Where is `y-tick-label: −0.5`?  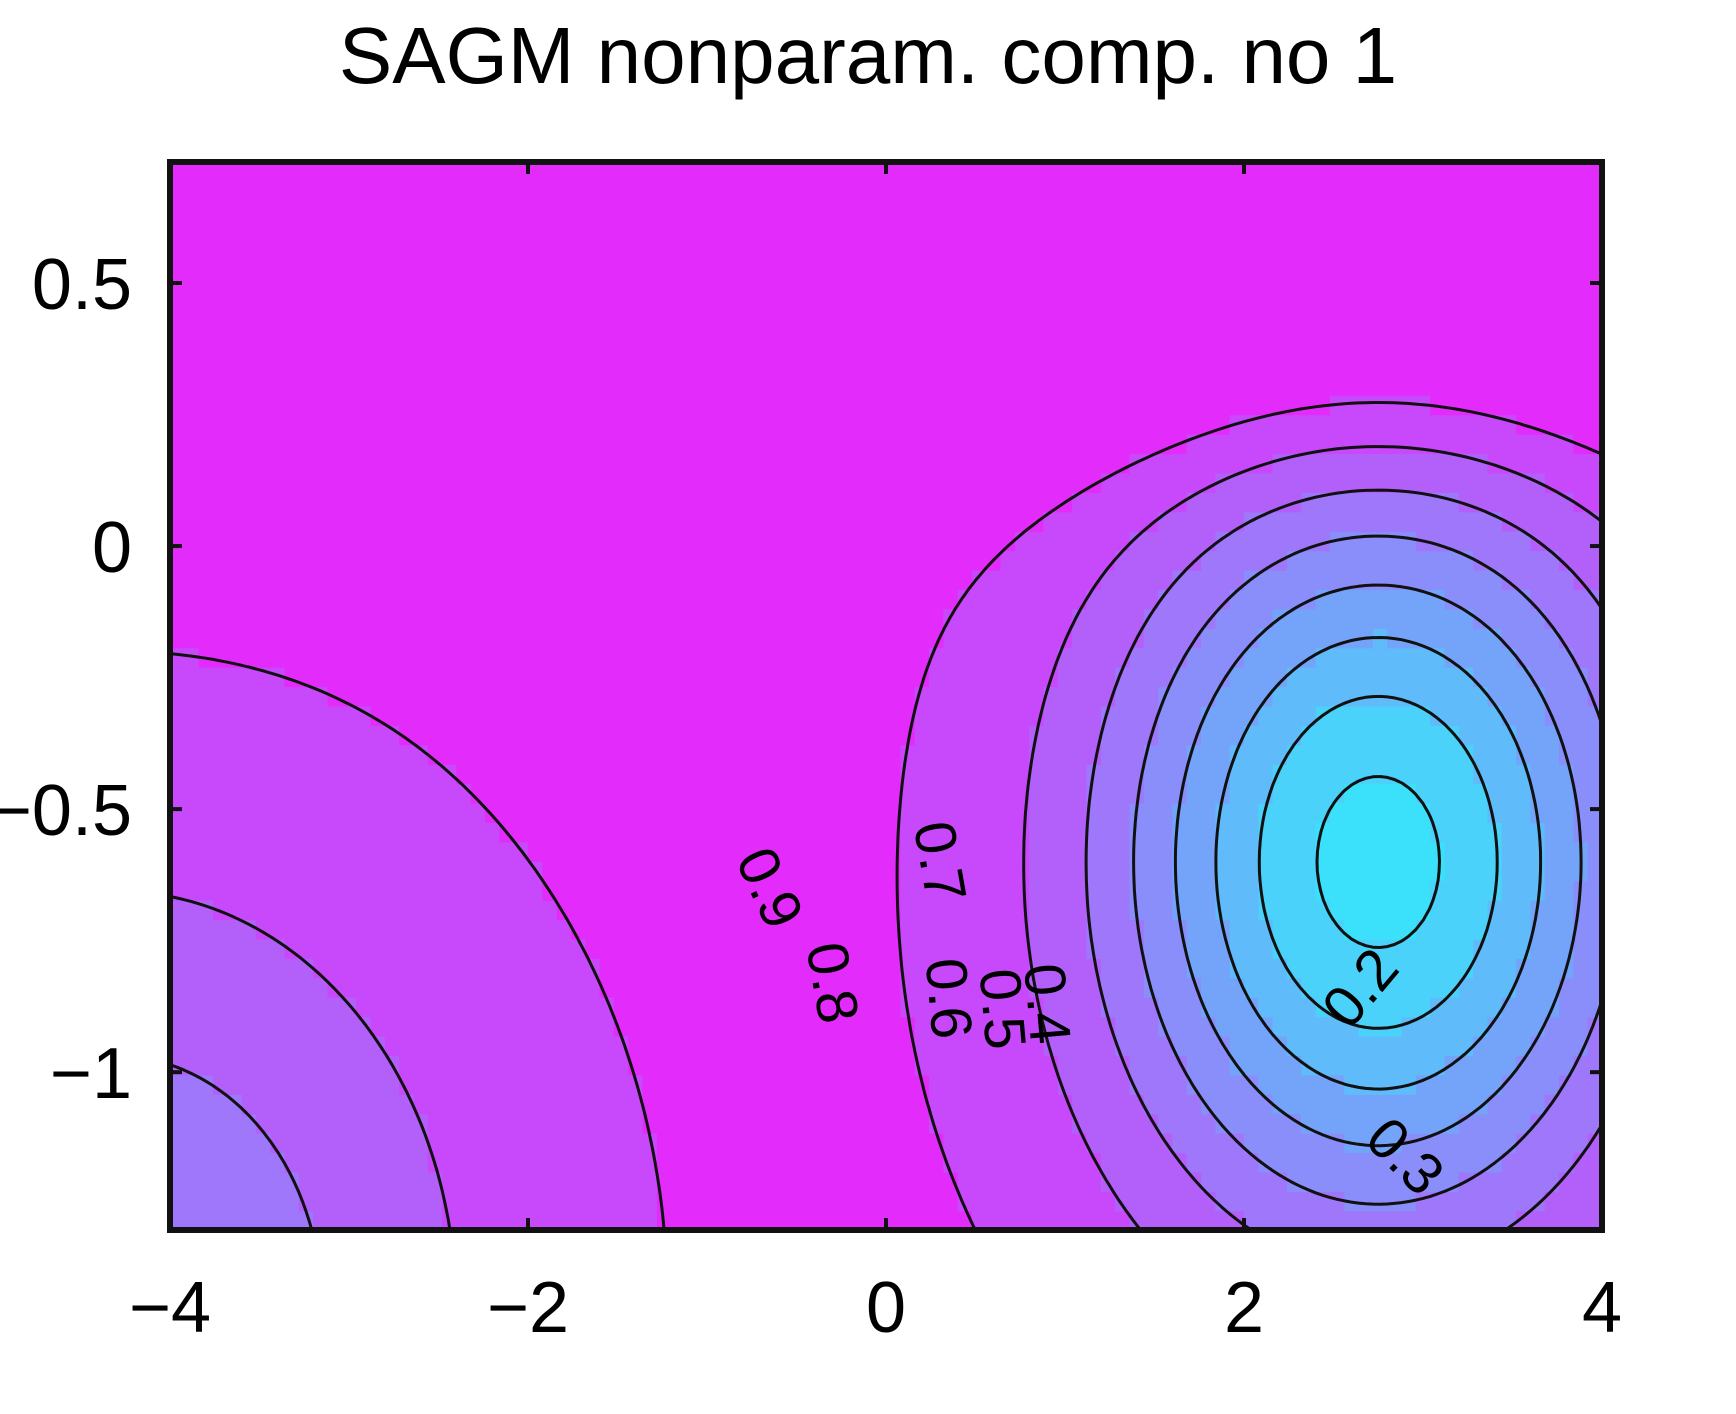
y-tick-label: −0.5 is located at coordinates (66, 811).